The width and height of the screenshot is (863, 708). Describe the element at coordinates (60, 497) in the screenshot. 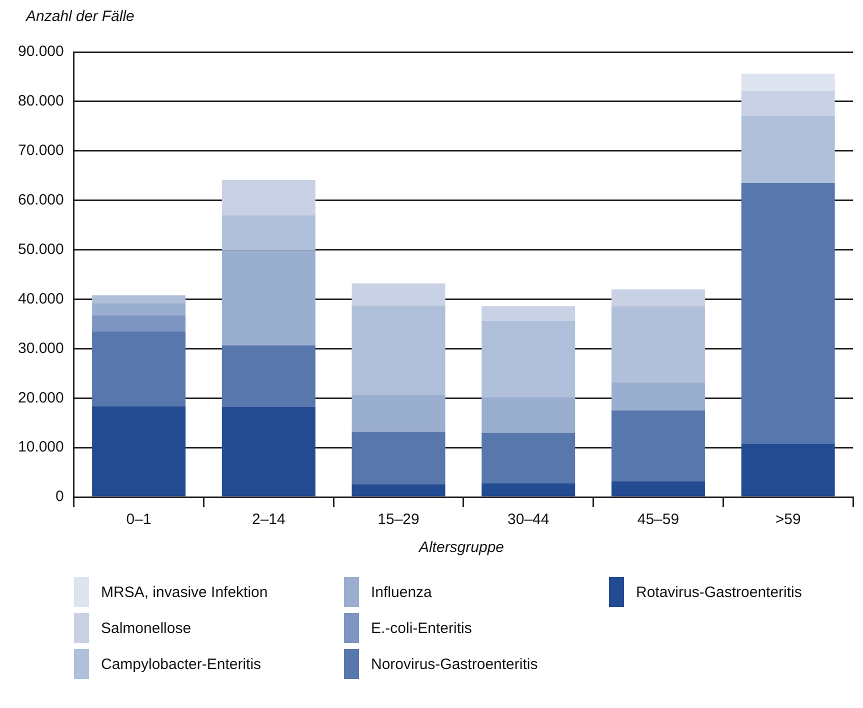

I see `y-tick-label: 0` at that location.